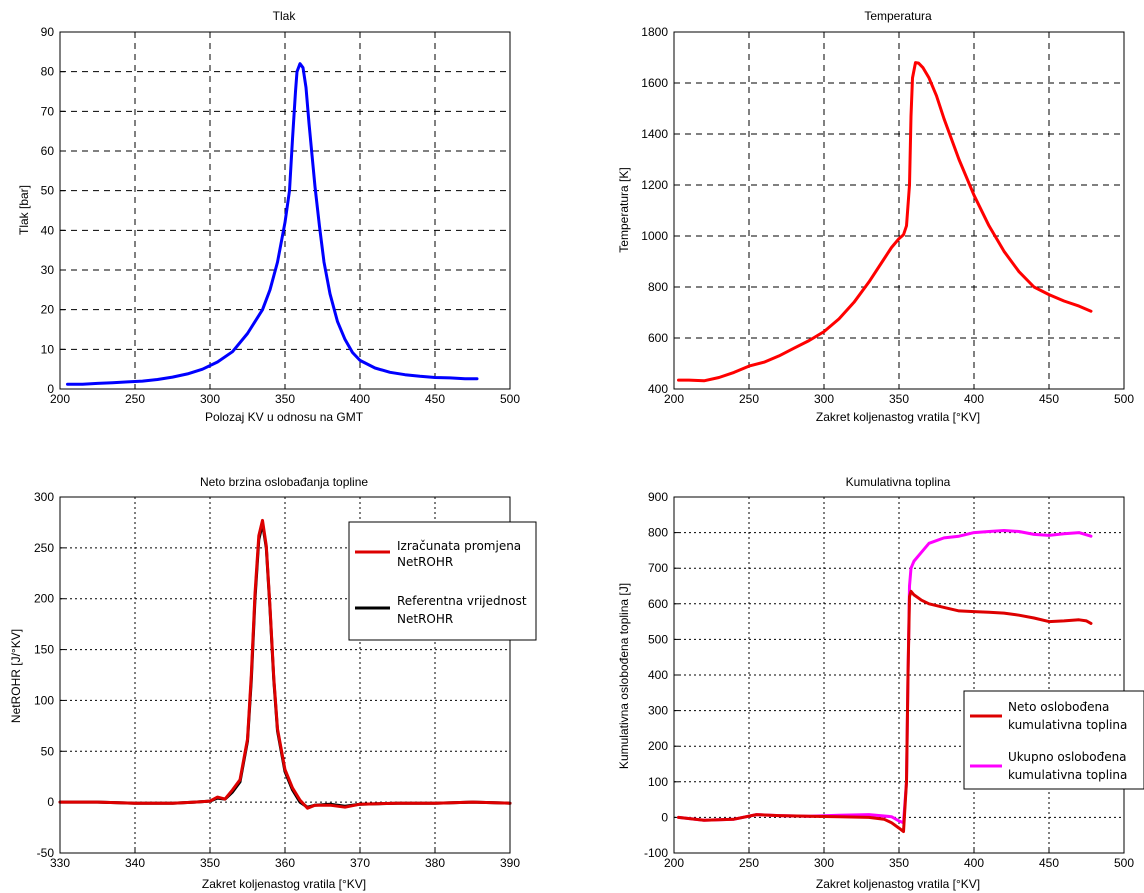 This screenshot has height=893, width=1144. What do you see at coordinates (654, 134) in the screenshot?
I see `y-tick-label: 1400` at bounding box center [654, 134].